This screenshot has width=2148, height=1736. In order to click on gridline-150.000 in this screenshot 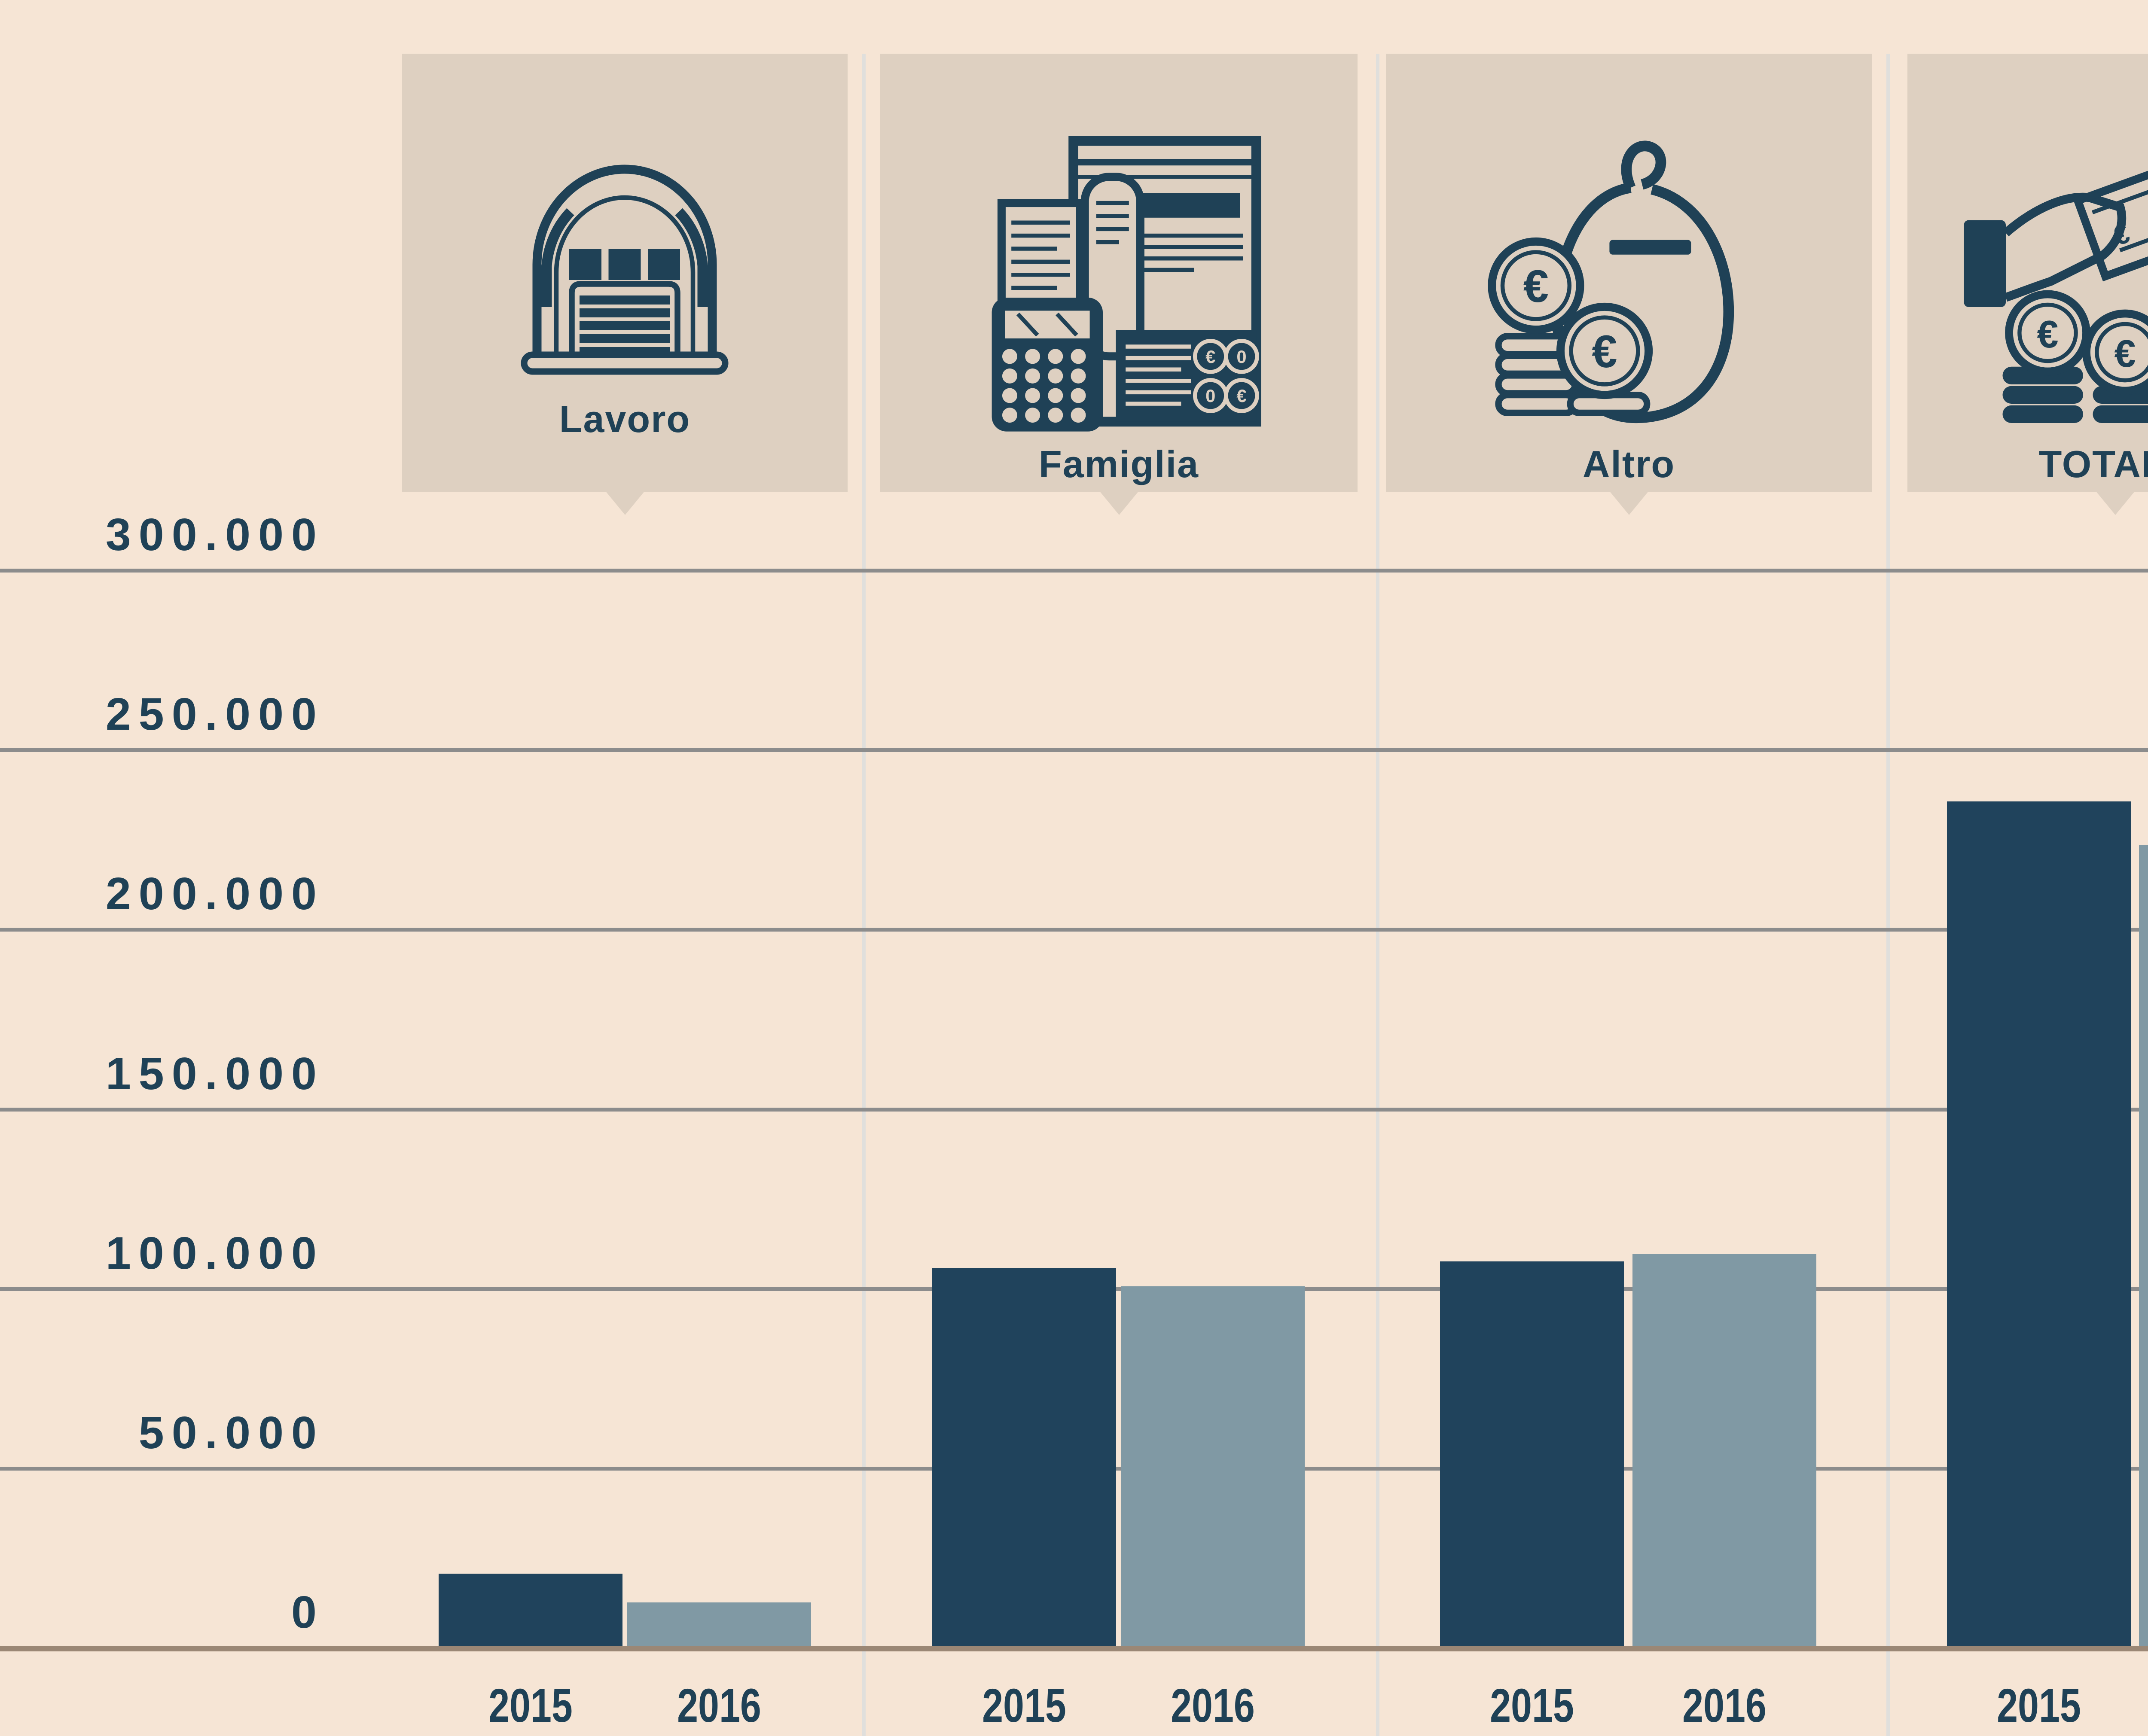, I will do `click(1074, 1109)`.